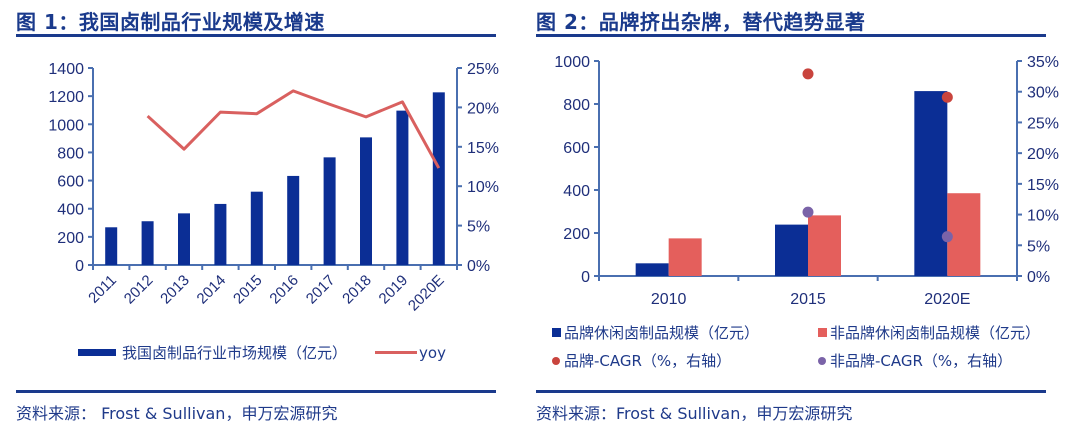 The image size is (1080, 431). Describe the element at coordinates (357, 290) in the screenshot. I see `x-tick-label: 2018` at that location.